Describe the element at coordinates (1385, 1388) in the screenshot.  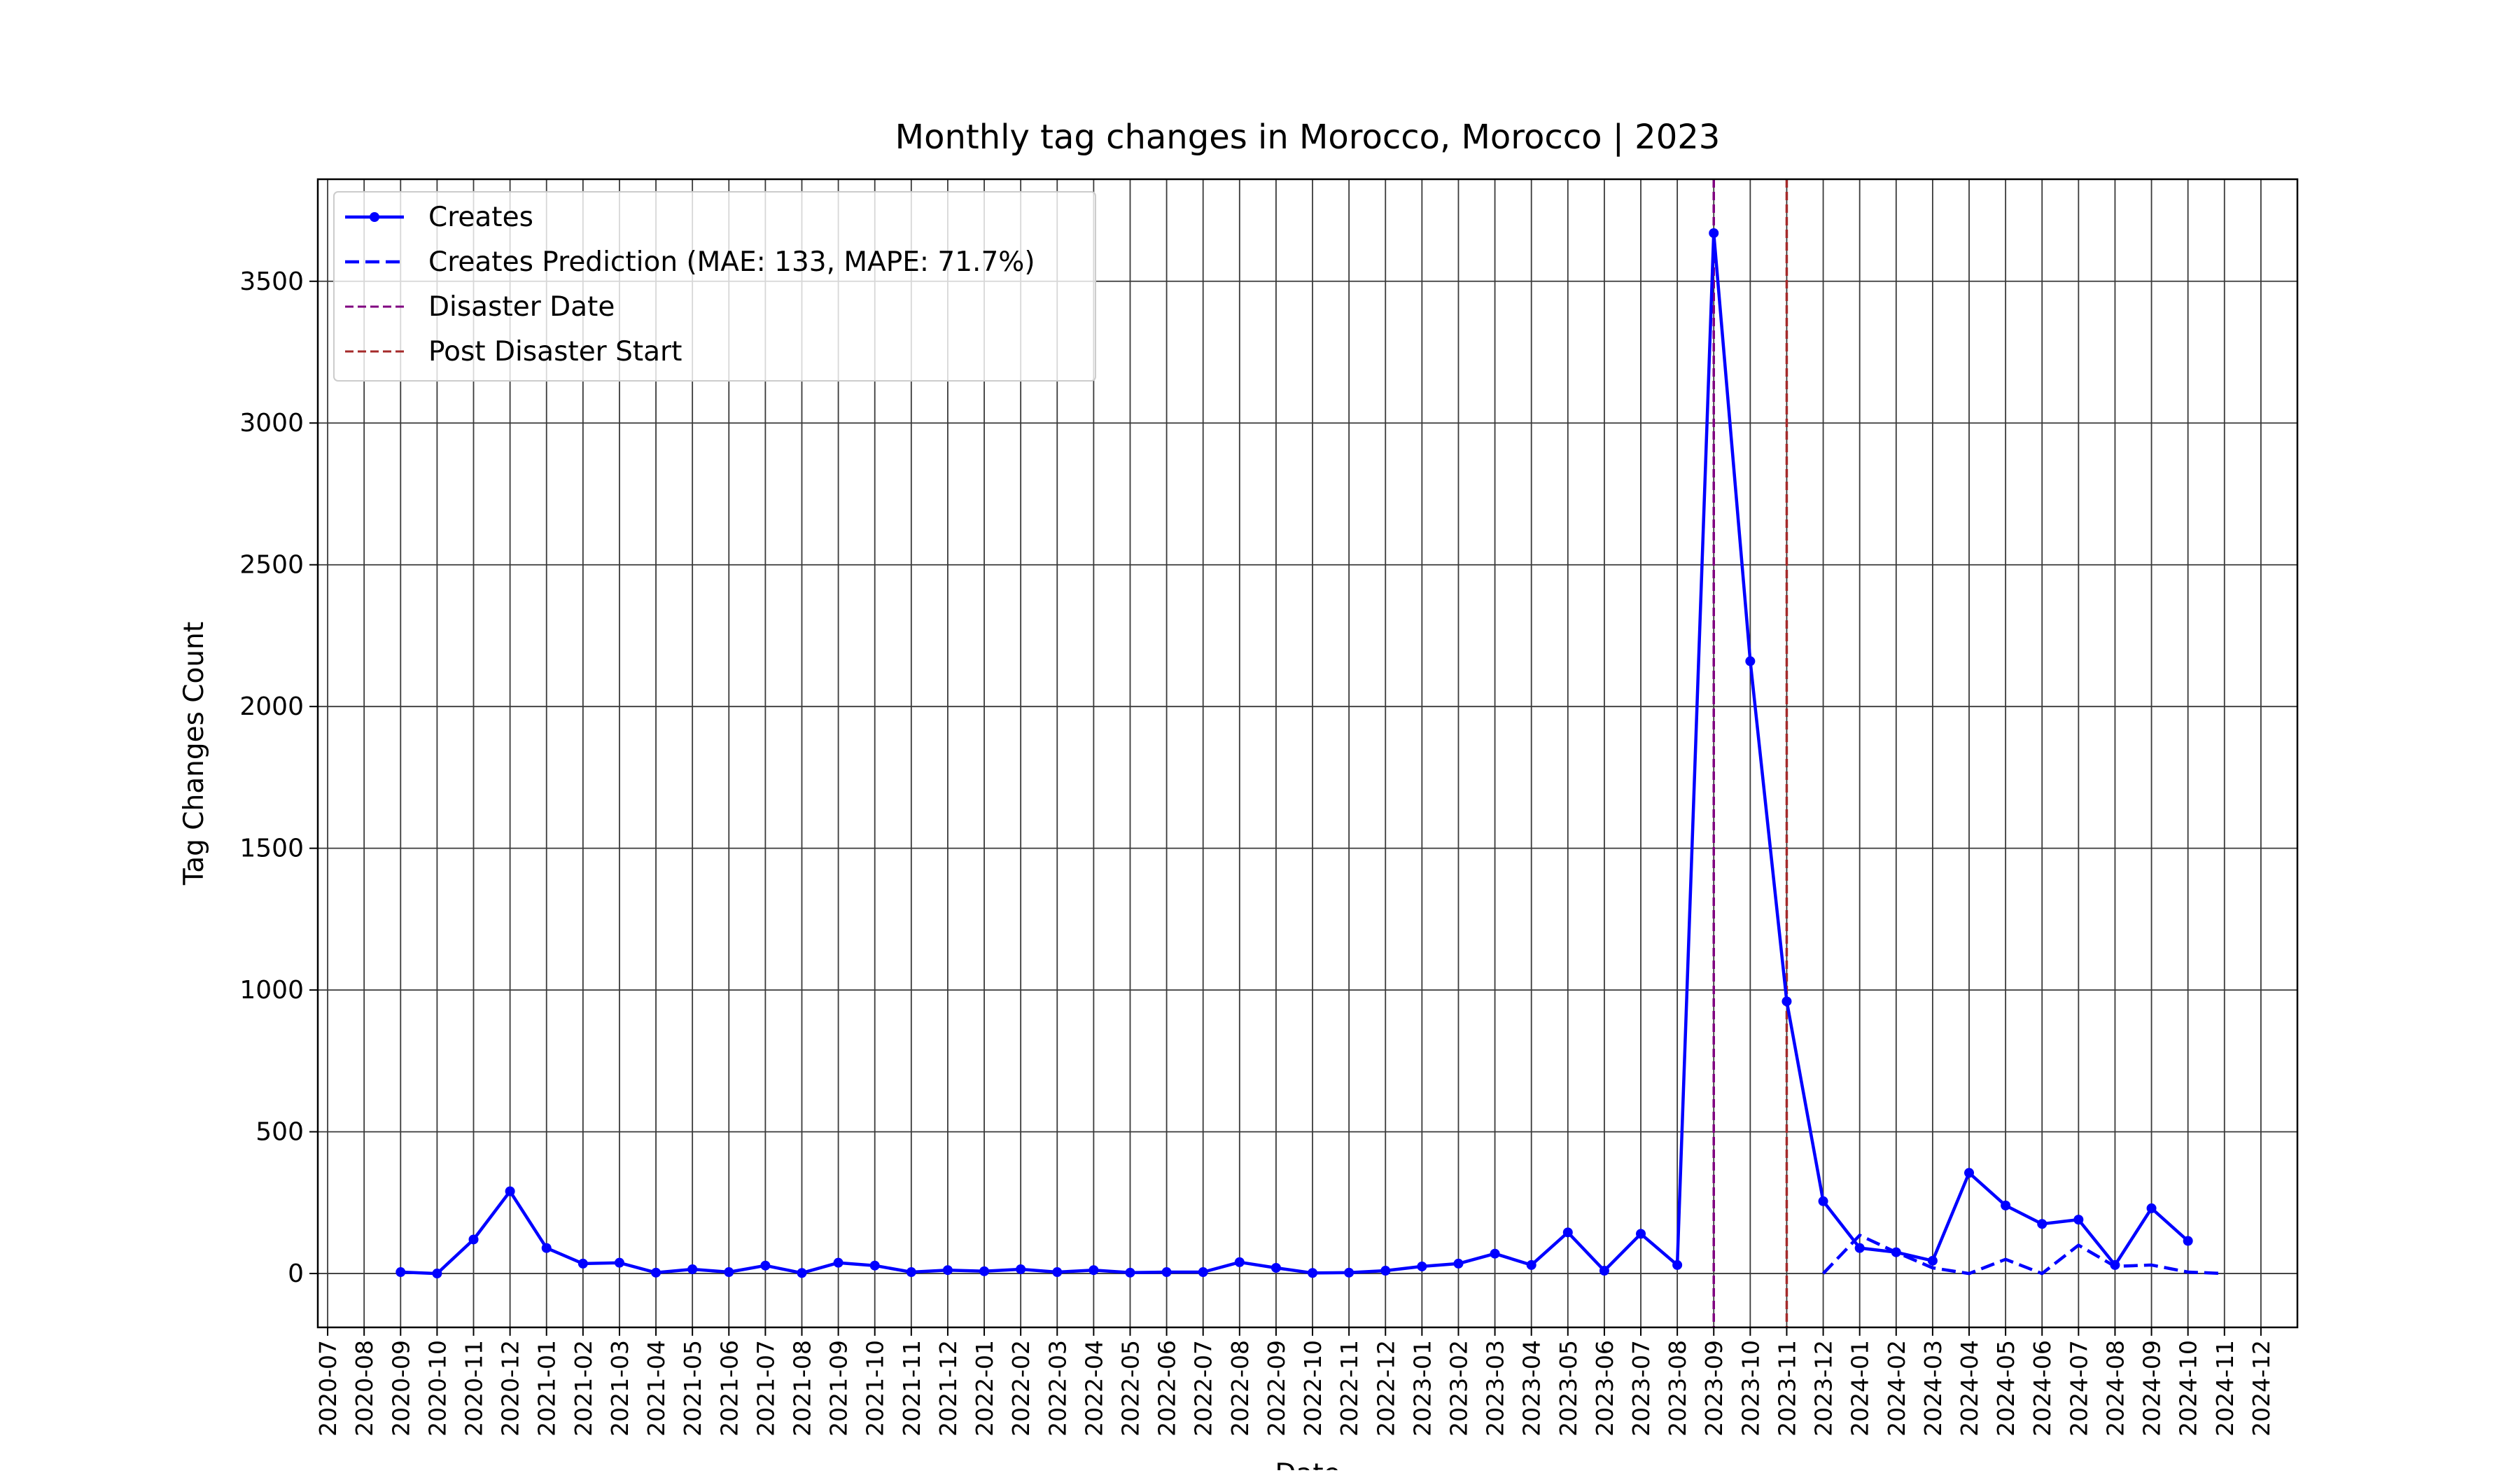
I see `x-tick-label: 2022-12` at that location.